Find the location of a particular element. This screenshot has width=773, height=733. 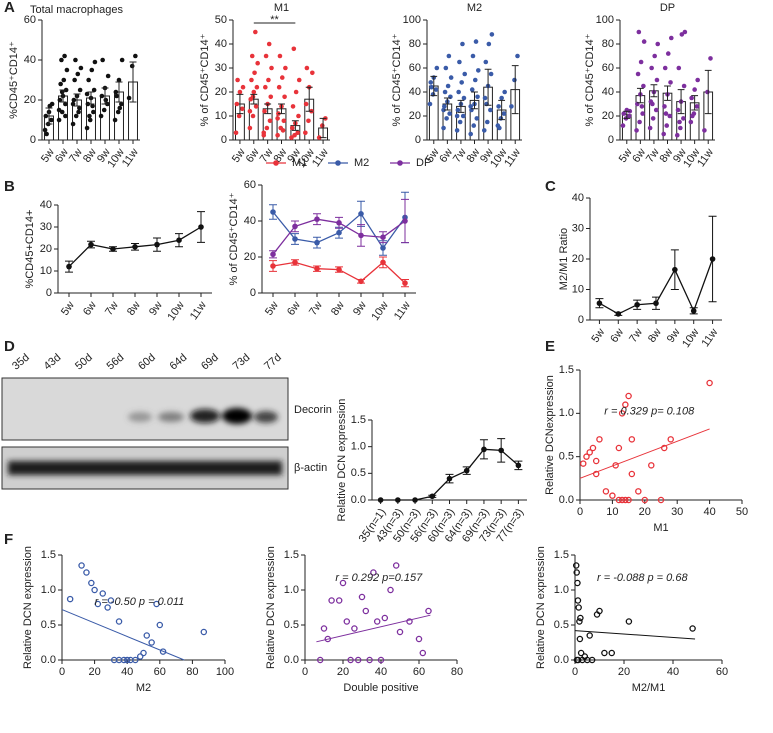

x-tick-label: 10w is located at coordinates (379, 310).